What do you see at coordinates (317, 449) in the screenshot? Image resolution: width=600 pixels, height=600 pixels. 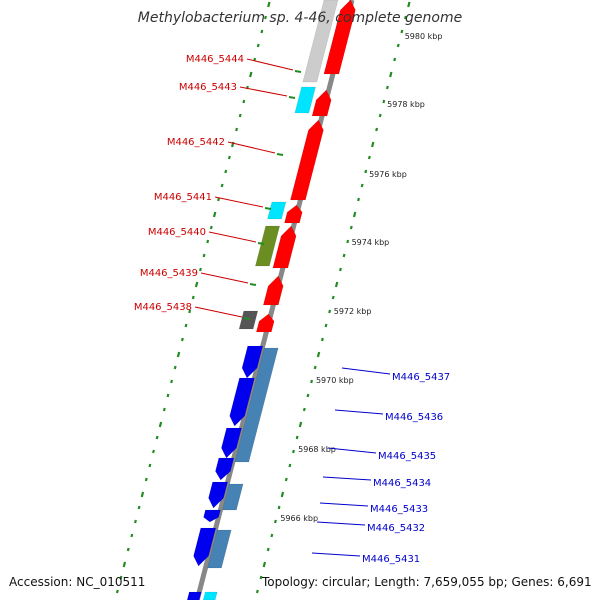 I see `kbp-marker-label: 5968 kbp` at bounding box center [317, 449].